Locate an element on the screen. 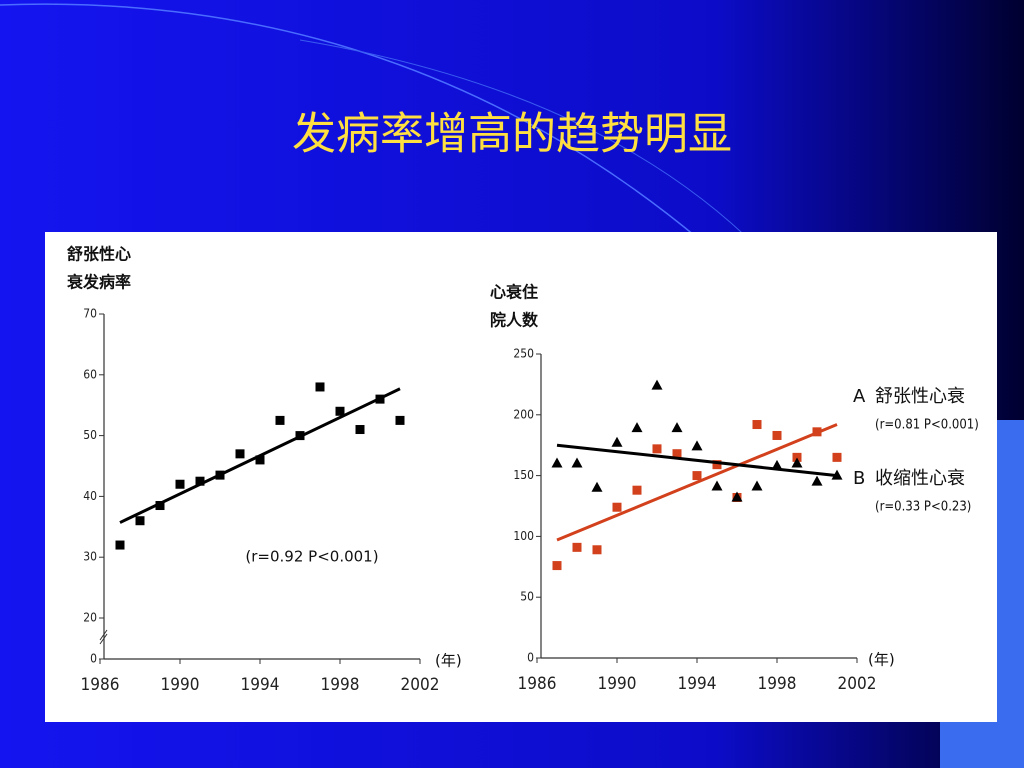 Image resolution: width=1024 pixels, height=772 pixels. y-axis-label: 院人数 is located at coordinates (514, 320).